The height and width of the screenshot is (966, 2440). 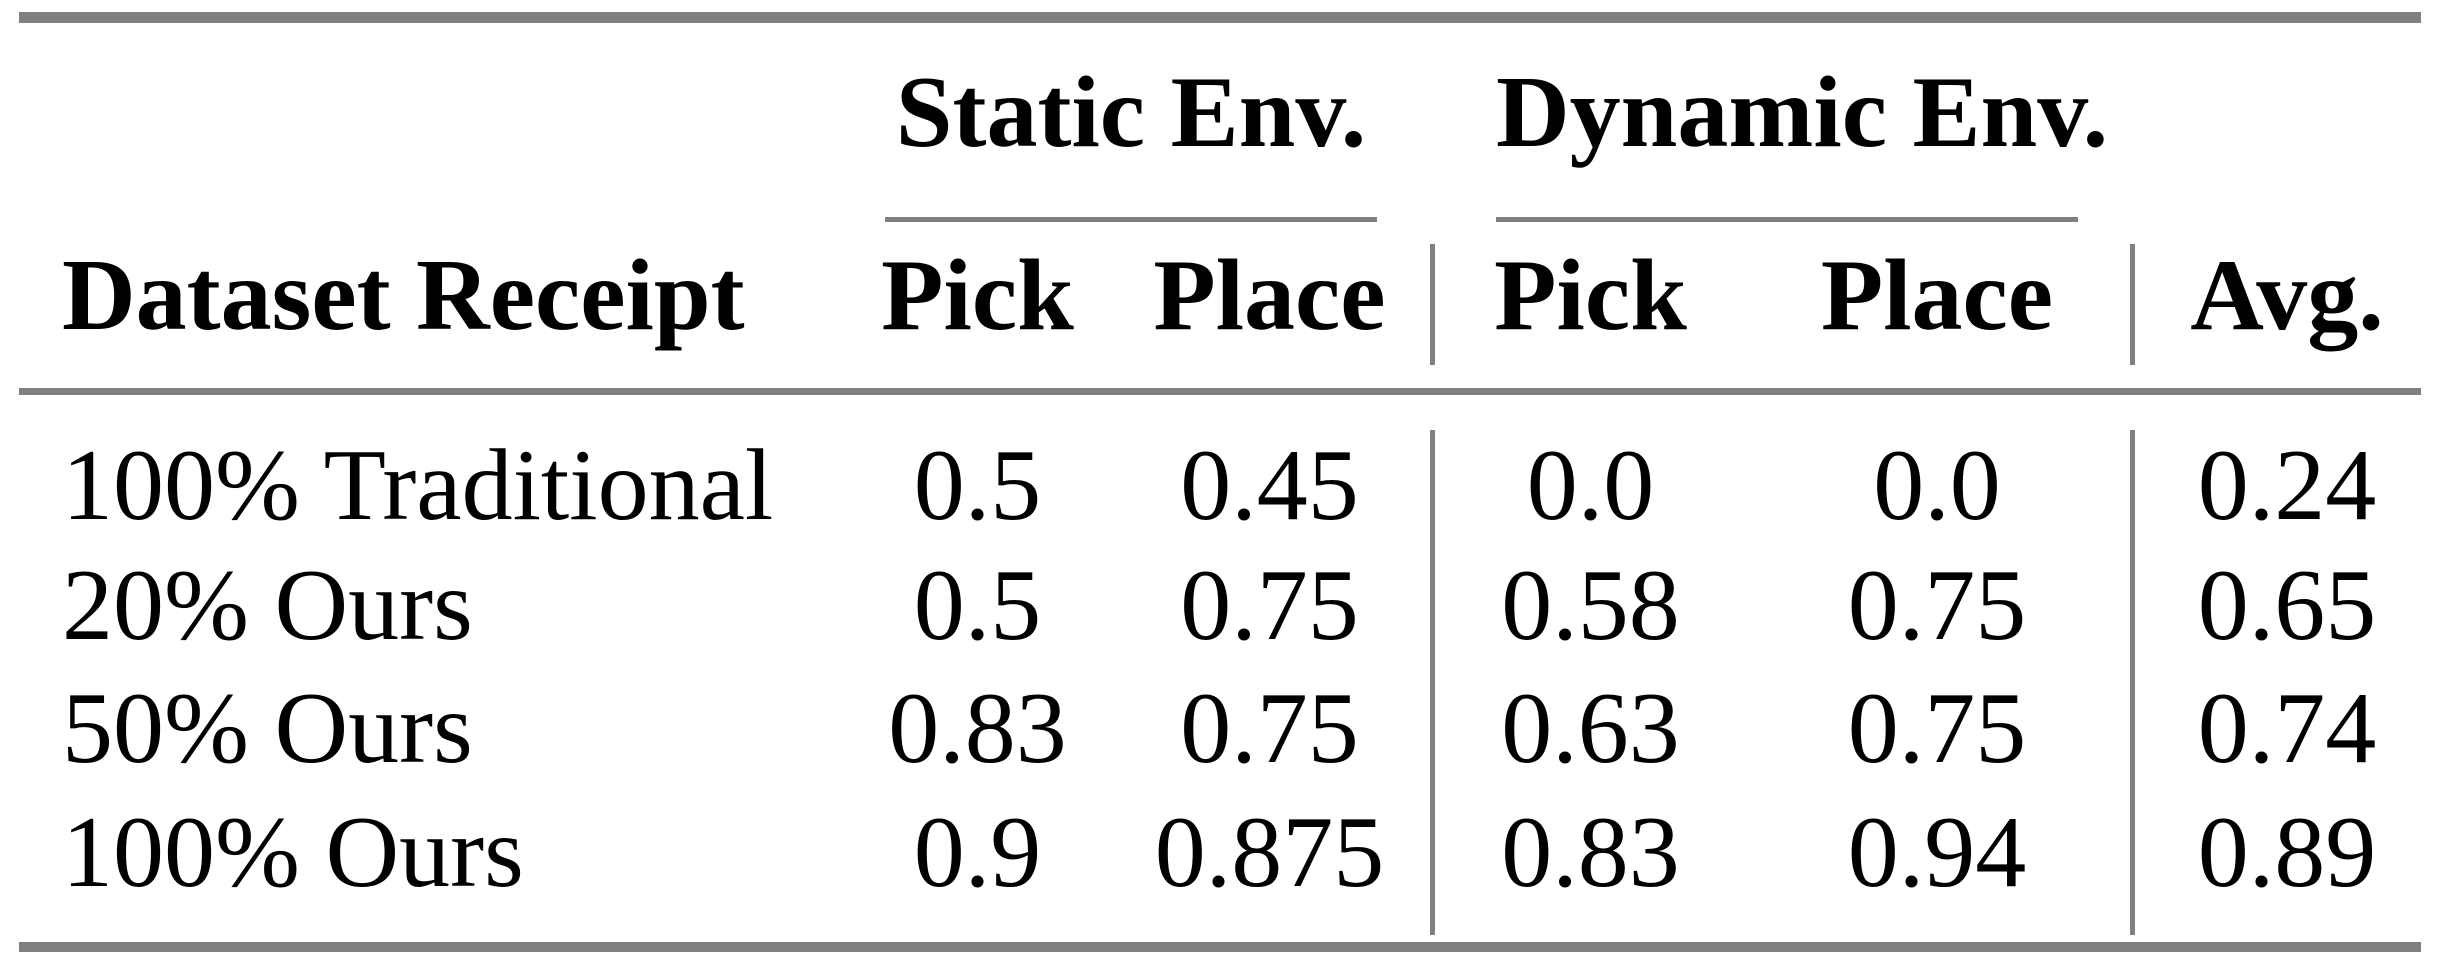 I want to click on dynamic-env-cmidrule, so click(x=1787, y=219).